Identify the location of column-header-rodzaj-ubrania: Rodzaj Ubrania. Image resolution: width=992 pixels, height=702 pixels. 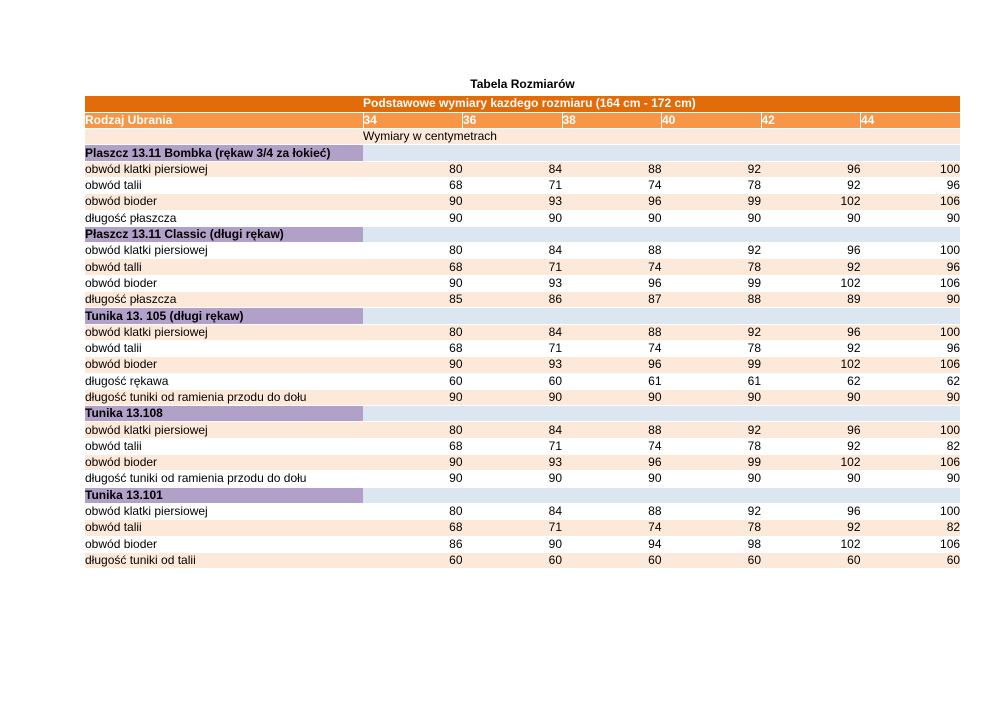
(224, 121).